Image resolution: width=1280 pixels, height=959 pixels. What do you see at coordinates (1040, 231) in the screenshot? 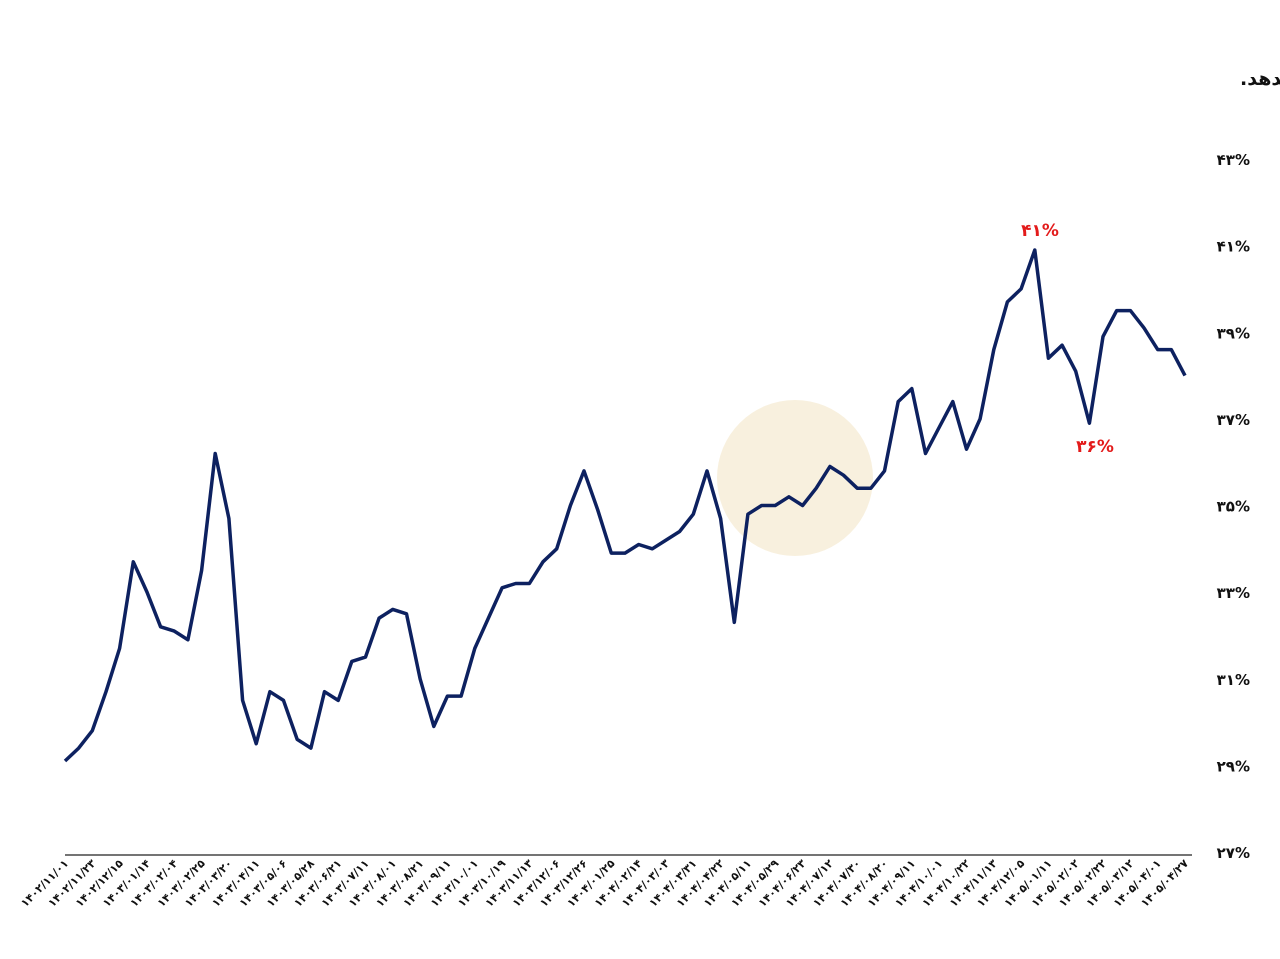
I see `annotation: ۴۱%` at bounding box center [1040, 231].